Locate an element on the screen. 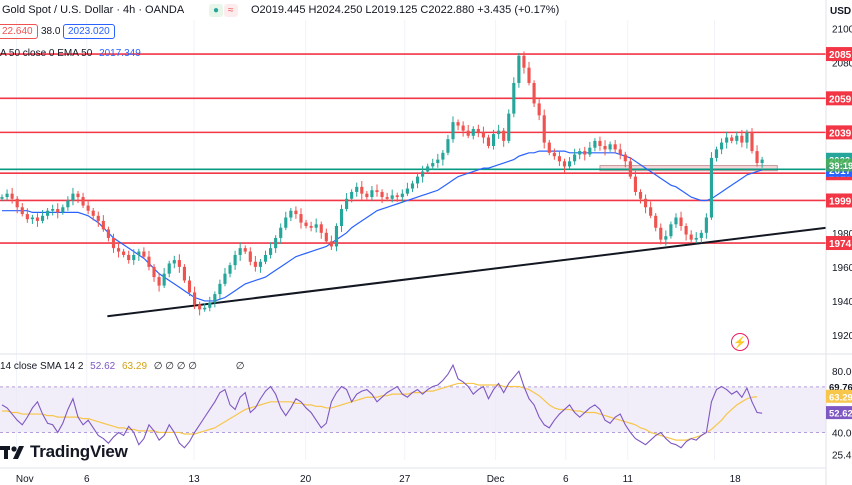 This screenshot has width=852, height=485. zone-rect is located at coordinates (688, 168).